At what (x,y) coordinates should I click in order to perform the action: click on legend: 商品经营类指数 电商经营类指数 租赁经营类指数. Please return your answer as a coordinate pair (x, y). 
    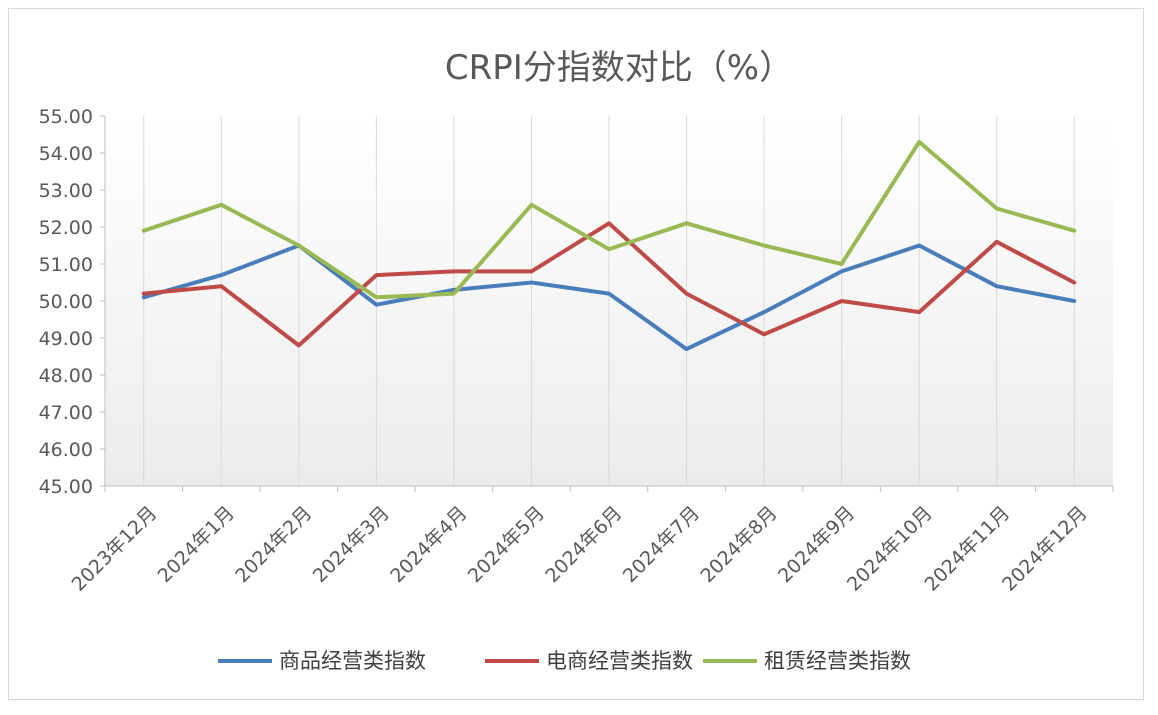
    Looking at the image, I should click on (564, 661).